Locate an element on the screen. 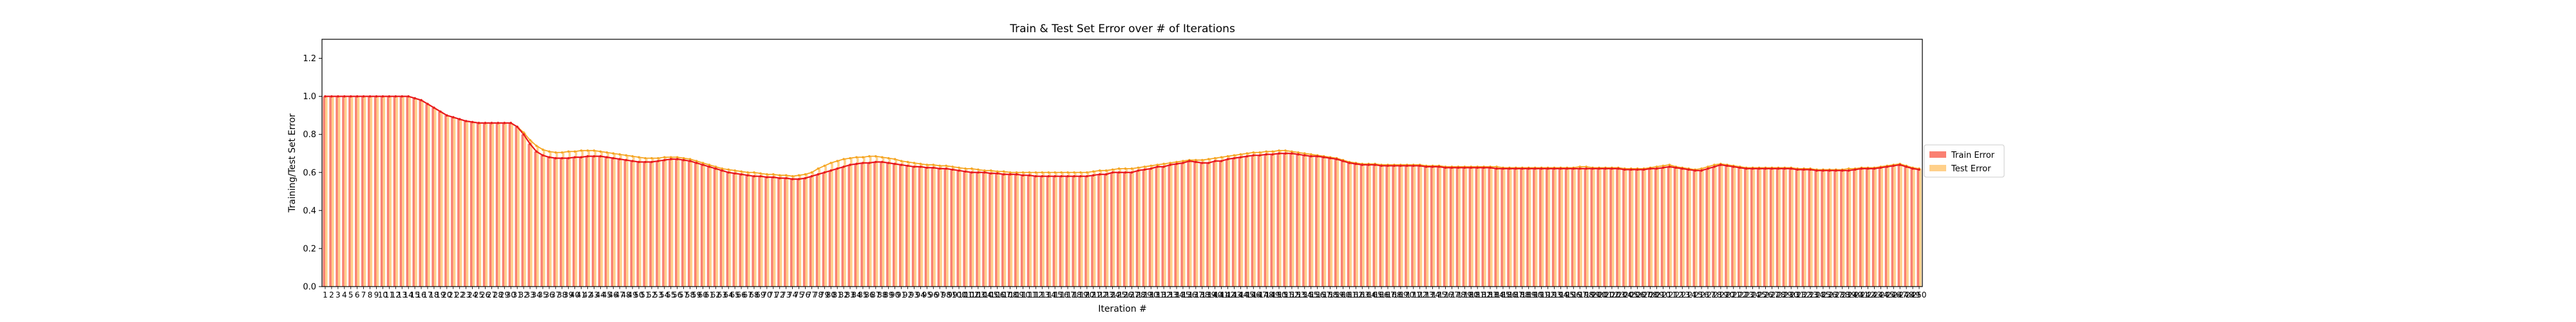  y-tick-label: 0.6 is located at coordinates (309, 173).